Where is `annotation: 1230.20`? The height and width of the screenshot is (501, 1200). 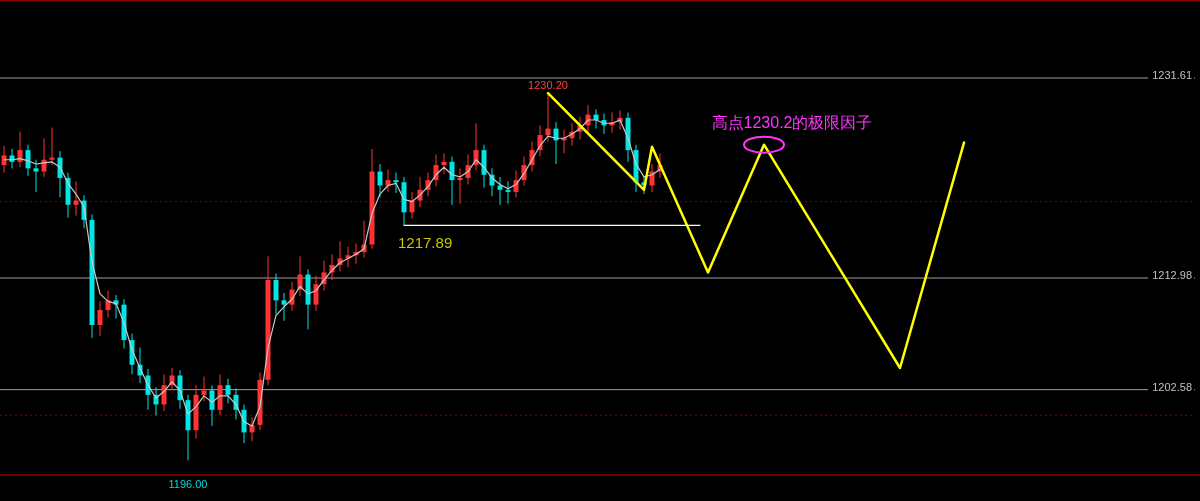
annotation: 1230.20 is located at coordinates (548, 85).